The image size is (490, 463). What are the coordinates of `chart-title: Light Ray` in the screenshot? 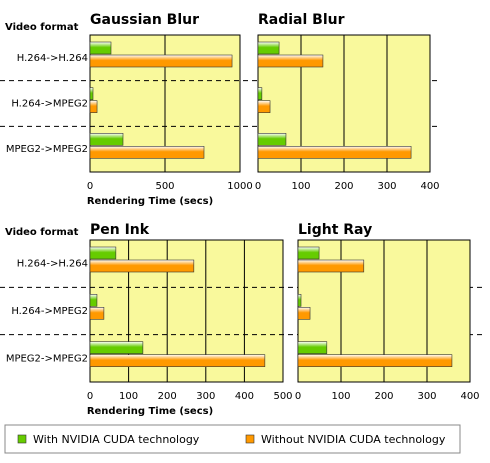 It's located at (335, 230).